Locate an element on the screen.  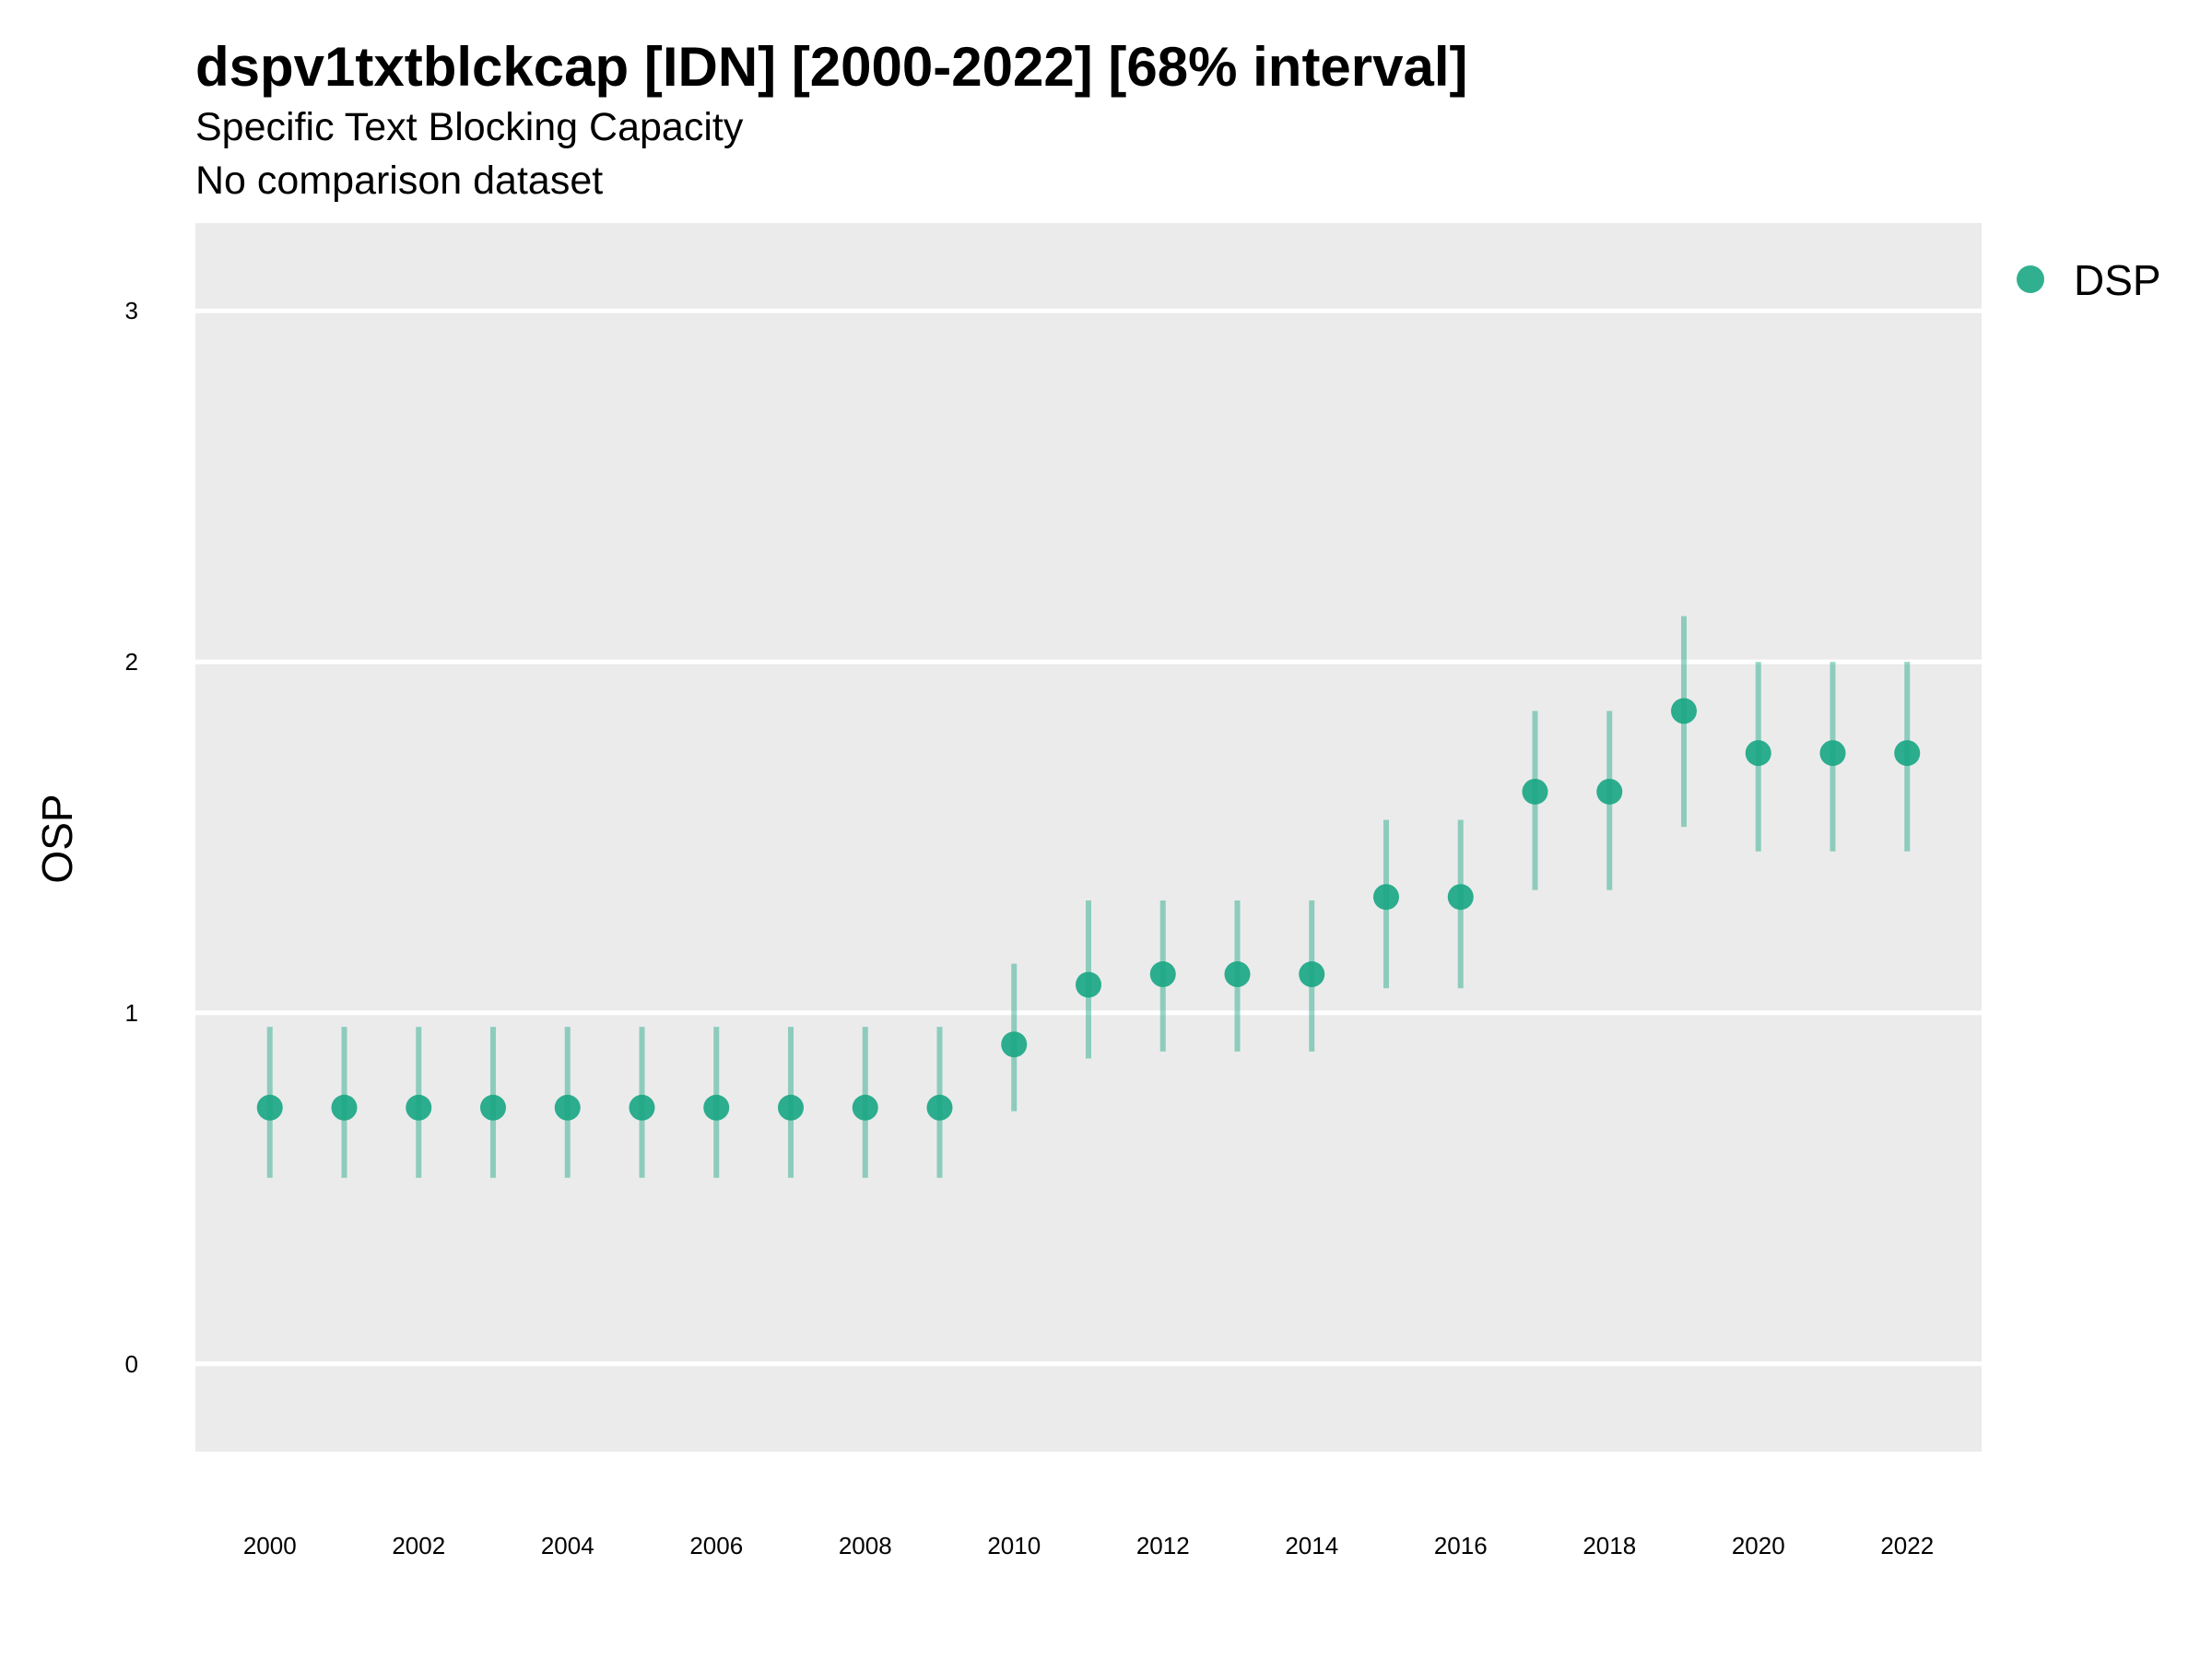
legend: DSP is located at coordinates (2089, 280).